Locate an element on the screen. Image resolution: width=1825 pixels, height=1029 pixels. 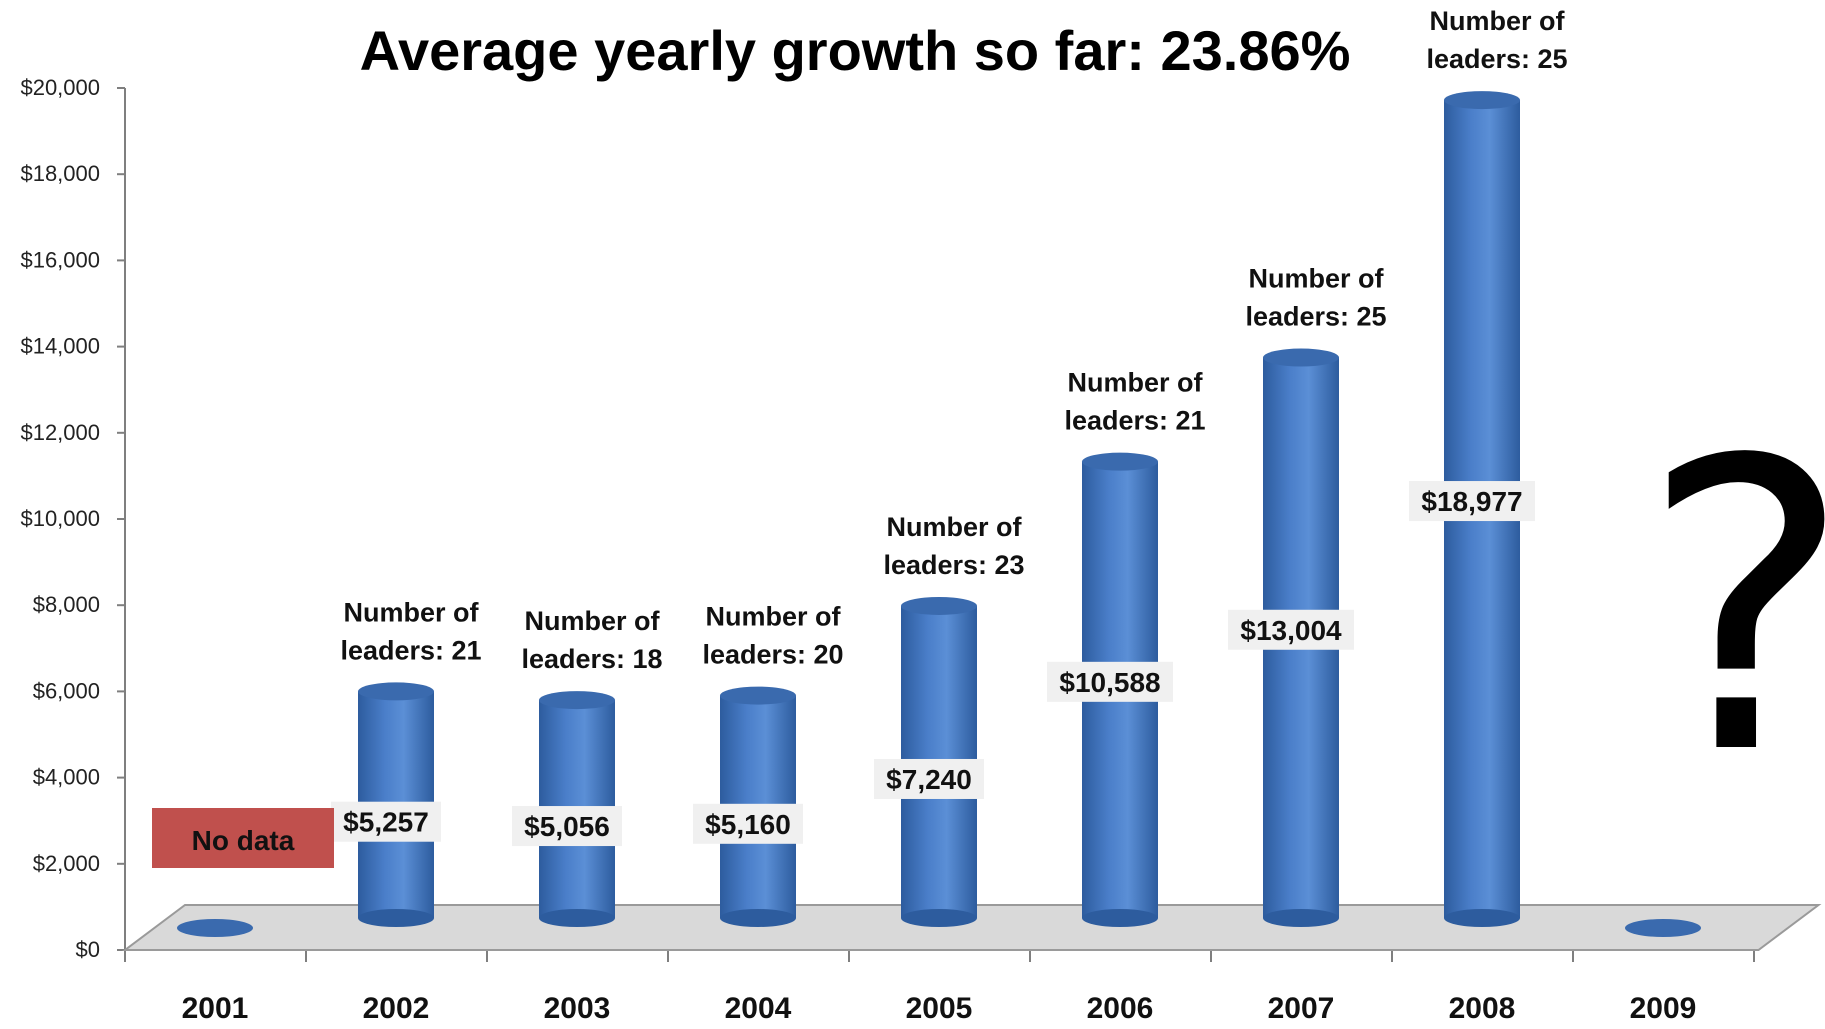
y-tick-label: $2,000 is located at coordinates (66, 863).